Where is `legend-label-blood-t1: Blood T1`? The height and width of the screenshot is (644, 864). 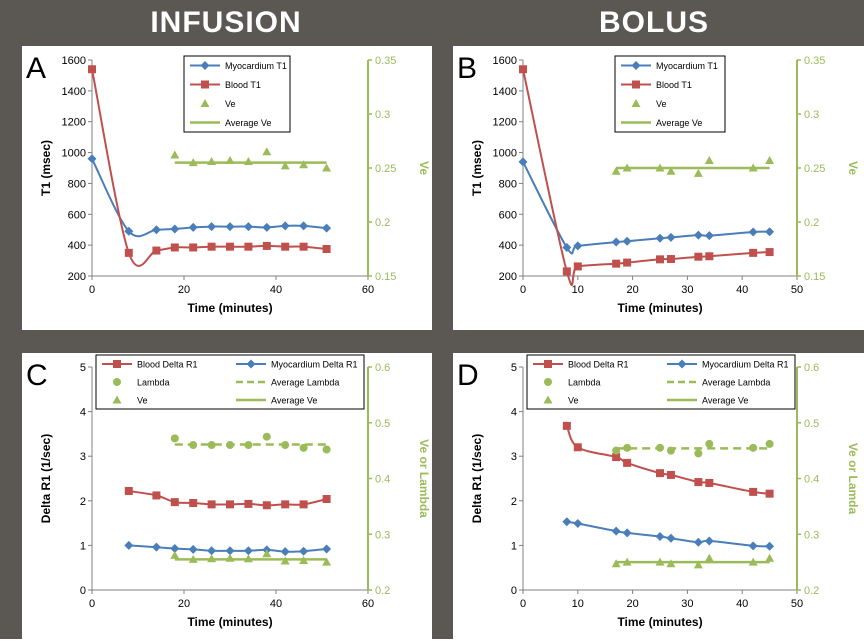 legend-label-blood-t1: Blood T1 is located at coordinates (674, 85).